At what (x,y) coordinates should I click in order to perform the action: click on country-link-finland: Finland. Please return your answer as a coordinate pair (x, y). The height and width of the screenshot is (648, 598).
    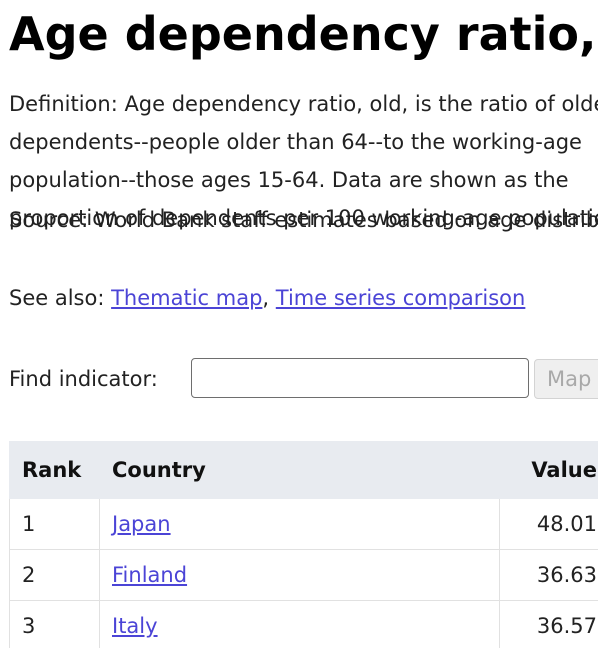
    Looking at the image, I should click on (150, 575).